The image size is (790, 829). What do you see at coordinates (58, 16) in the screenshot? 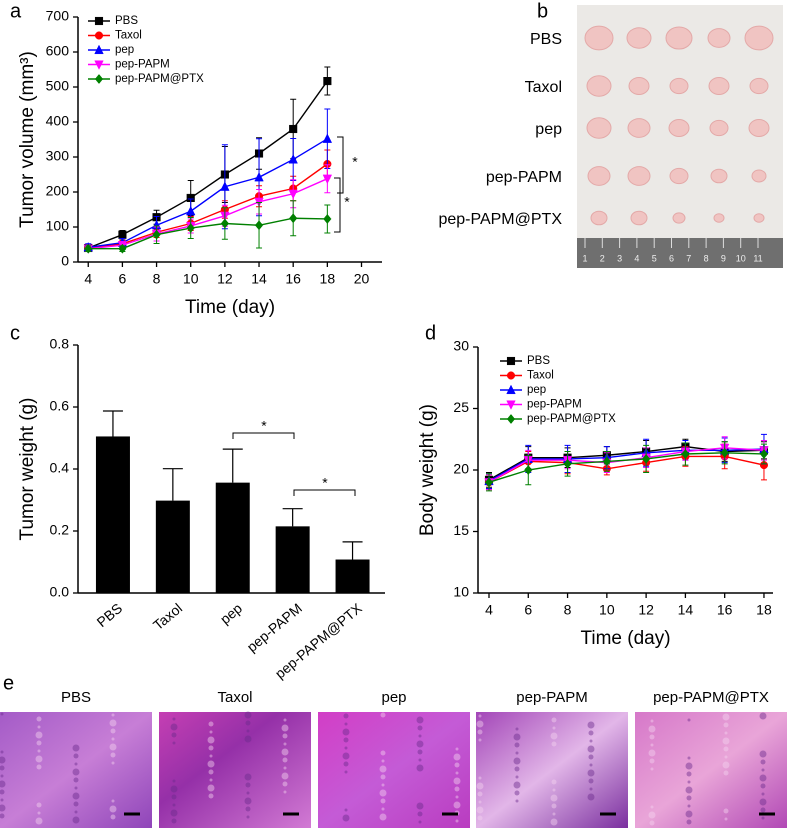
I see `y-tick-label: 700` at bounding box center [58, 16].